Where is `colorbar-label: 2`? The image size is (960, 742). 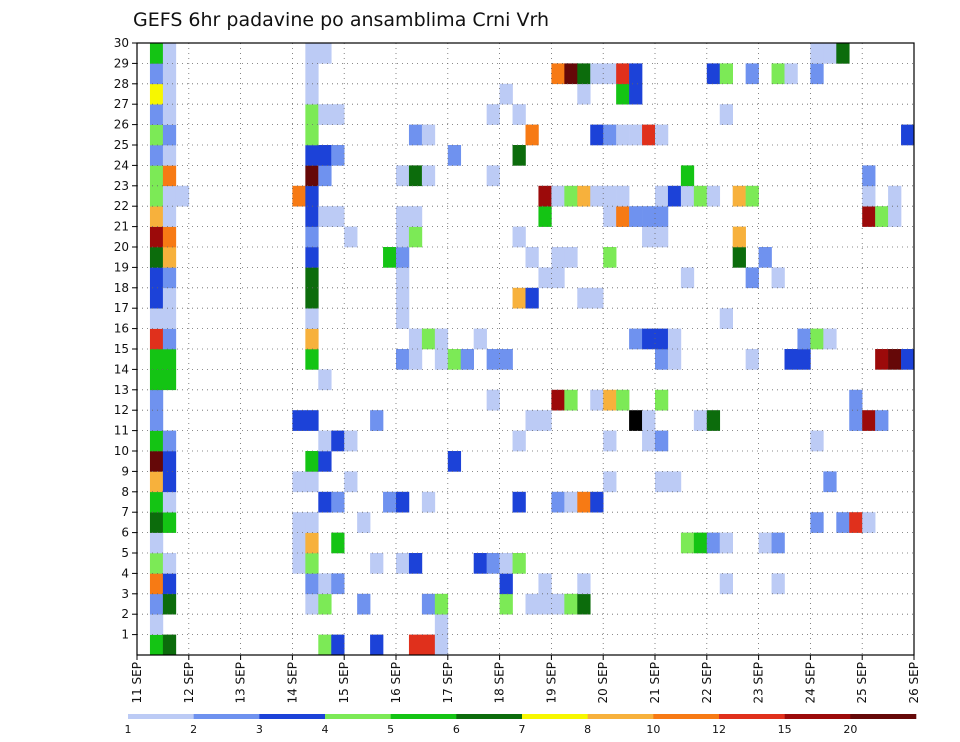
colorbar-label: 2 is located at coordinates (193, 729).